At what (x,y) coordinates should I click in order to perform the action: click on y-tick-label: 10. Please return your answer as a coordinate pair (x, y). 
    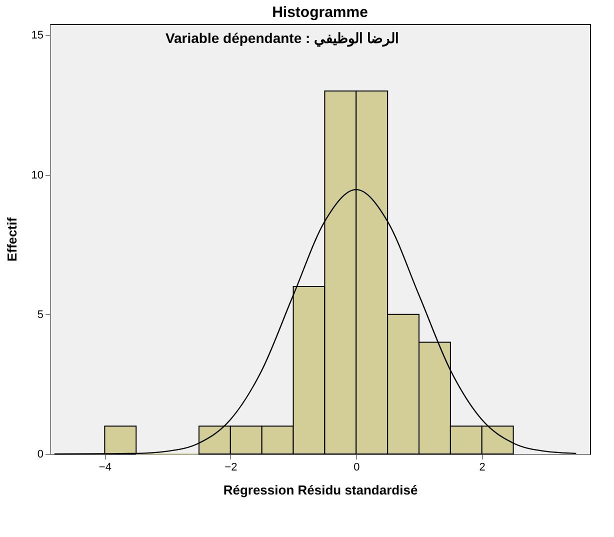
    Looking at the image, I should click on (37, 175).